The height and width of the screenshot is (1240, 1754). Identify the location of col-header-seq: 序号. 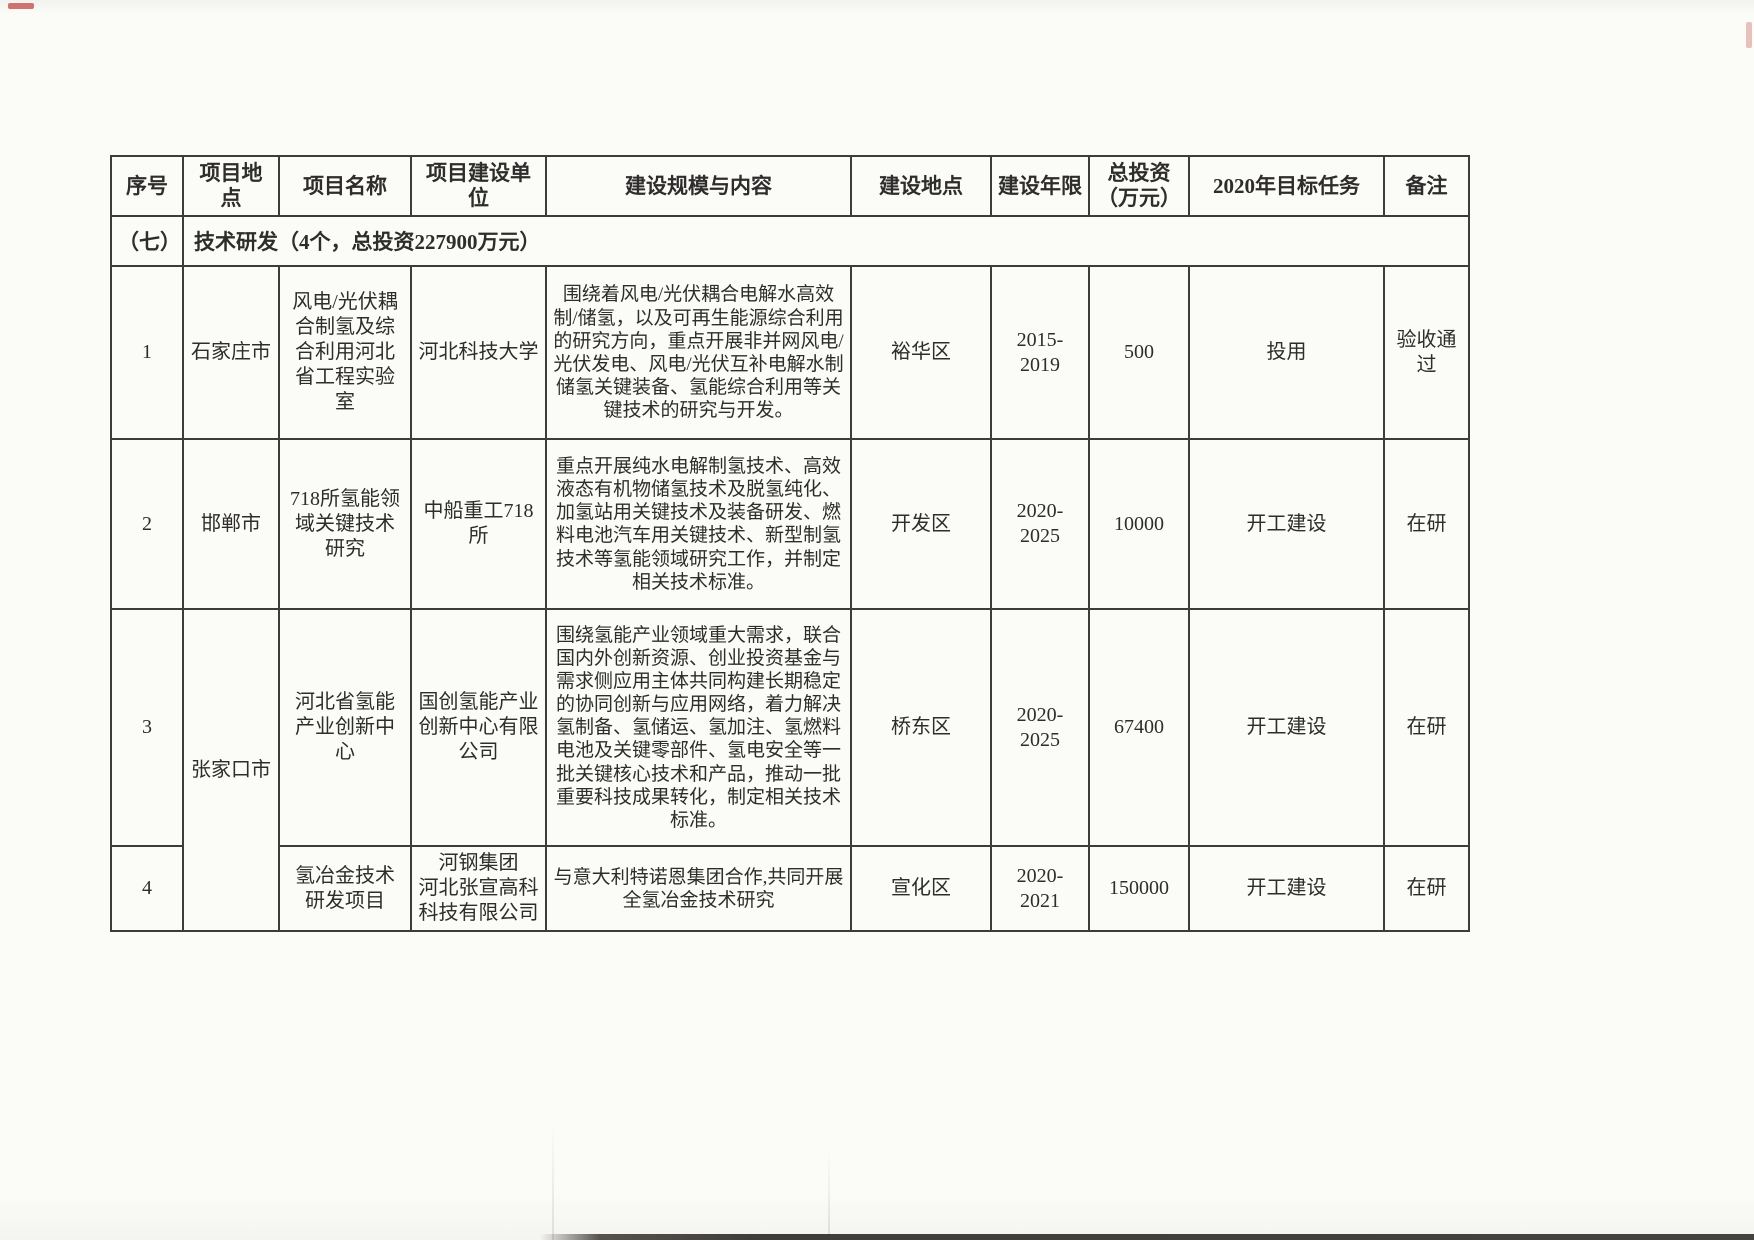
(147, 186).